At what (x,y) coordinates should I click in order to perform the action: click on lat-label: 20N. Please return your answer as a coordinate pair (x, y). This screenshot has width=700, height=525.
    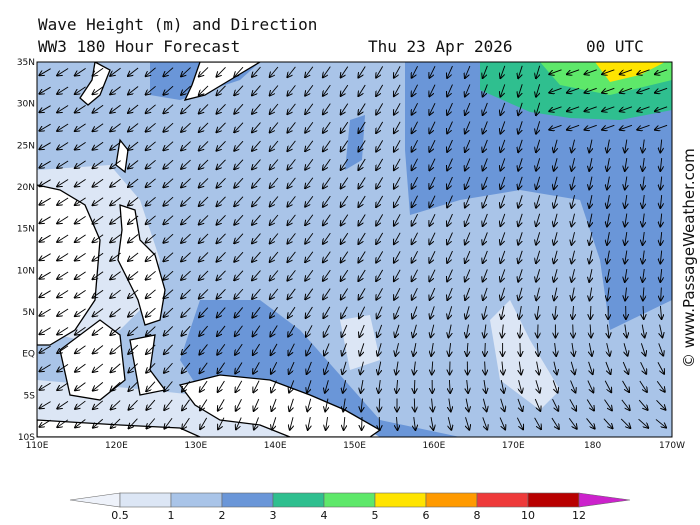
    Looking at the image, I should click on (26, 188).